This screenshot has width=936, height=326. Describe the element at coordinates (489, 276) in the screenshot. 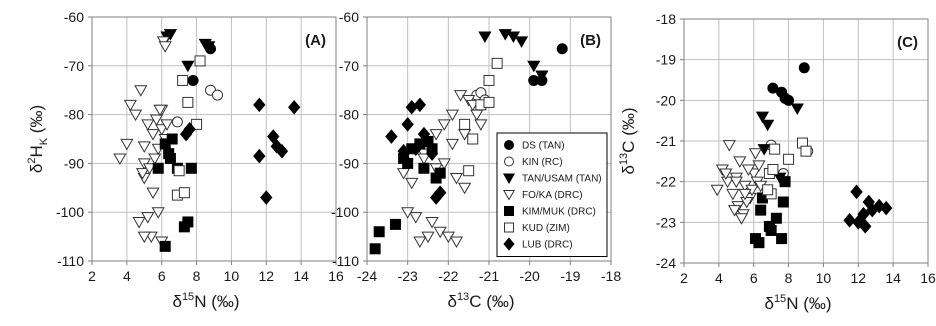

I see `x-tick-label: -21` at that location.